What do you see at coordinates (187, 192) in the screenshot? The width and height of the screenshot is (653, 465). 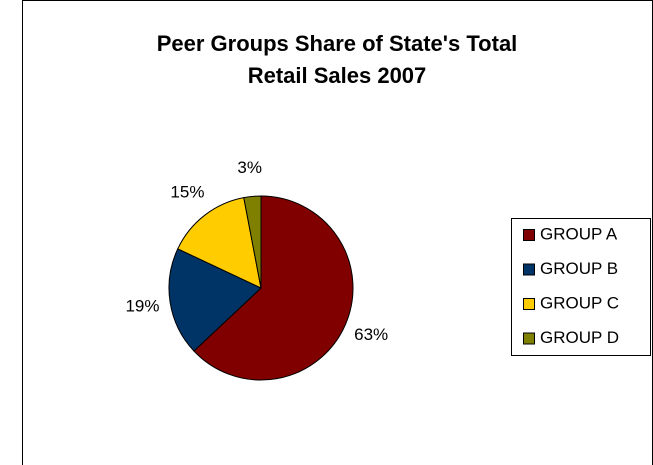 I see `data-label: 15%` at bounding box center [187, 192].